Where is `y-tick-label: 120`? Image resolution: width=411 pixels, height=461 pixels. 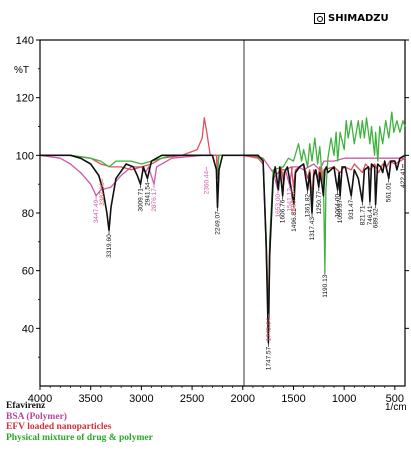
y-tick-label: 120 is located at coordinates (25, 99).